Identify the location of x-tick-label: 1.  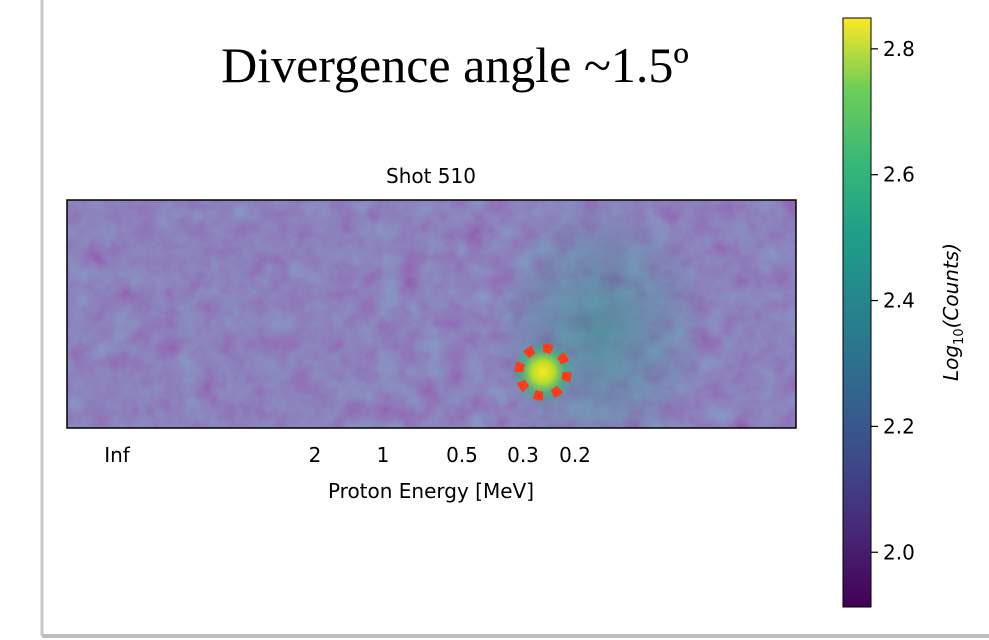
(383, 455).